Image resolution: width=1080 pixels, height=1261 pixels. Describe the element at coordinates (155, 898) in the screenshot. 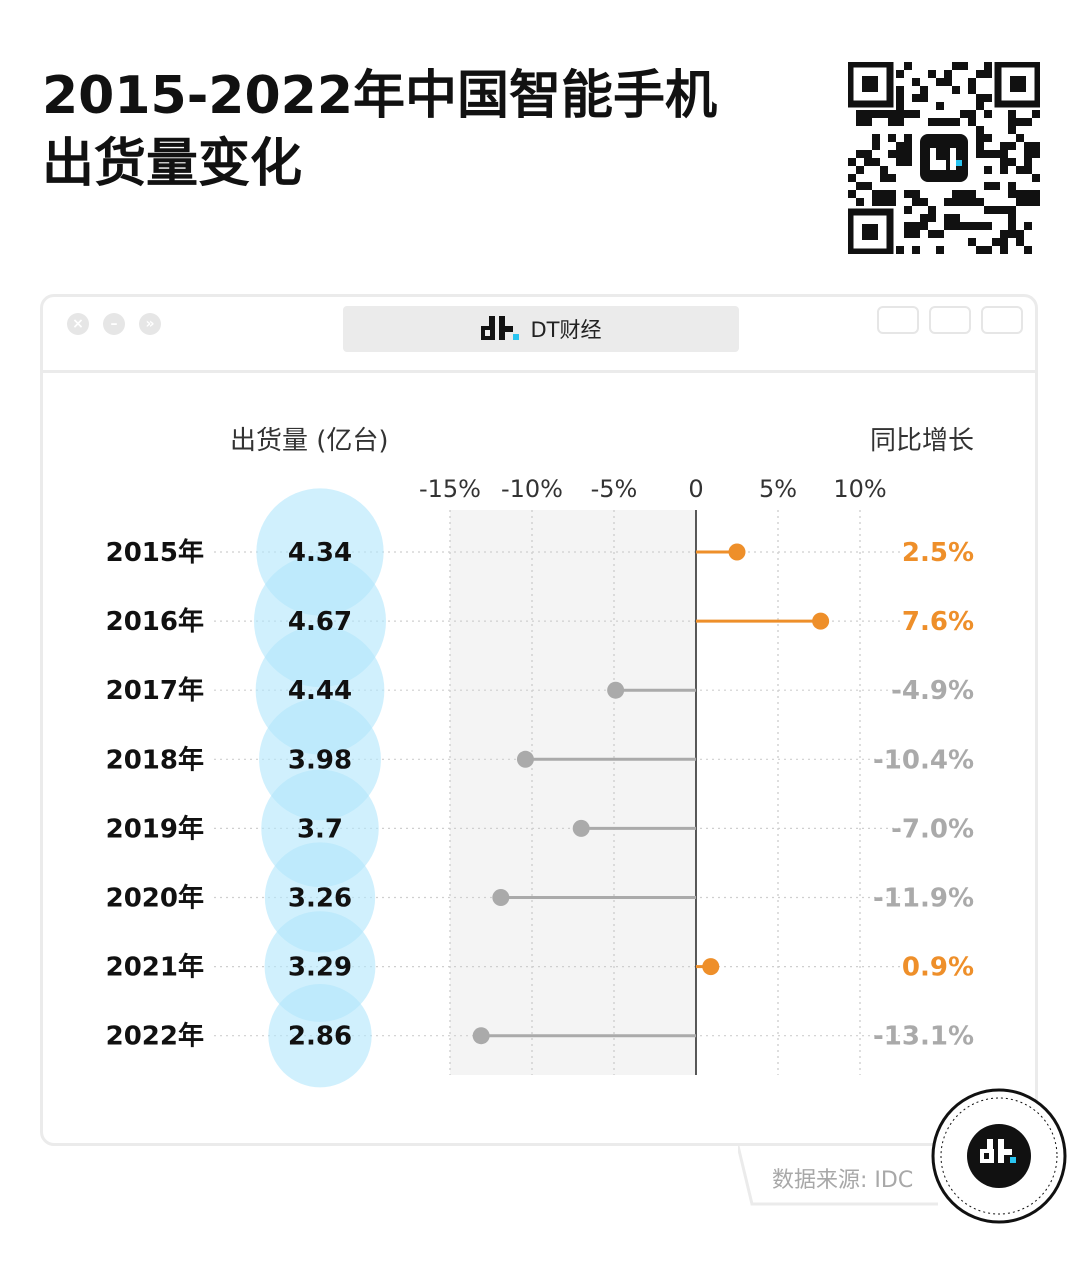

I see `year-label: 2020年` at that location.